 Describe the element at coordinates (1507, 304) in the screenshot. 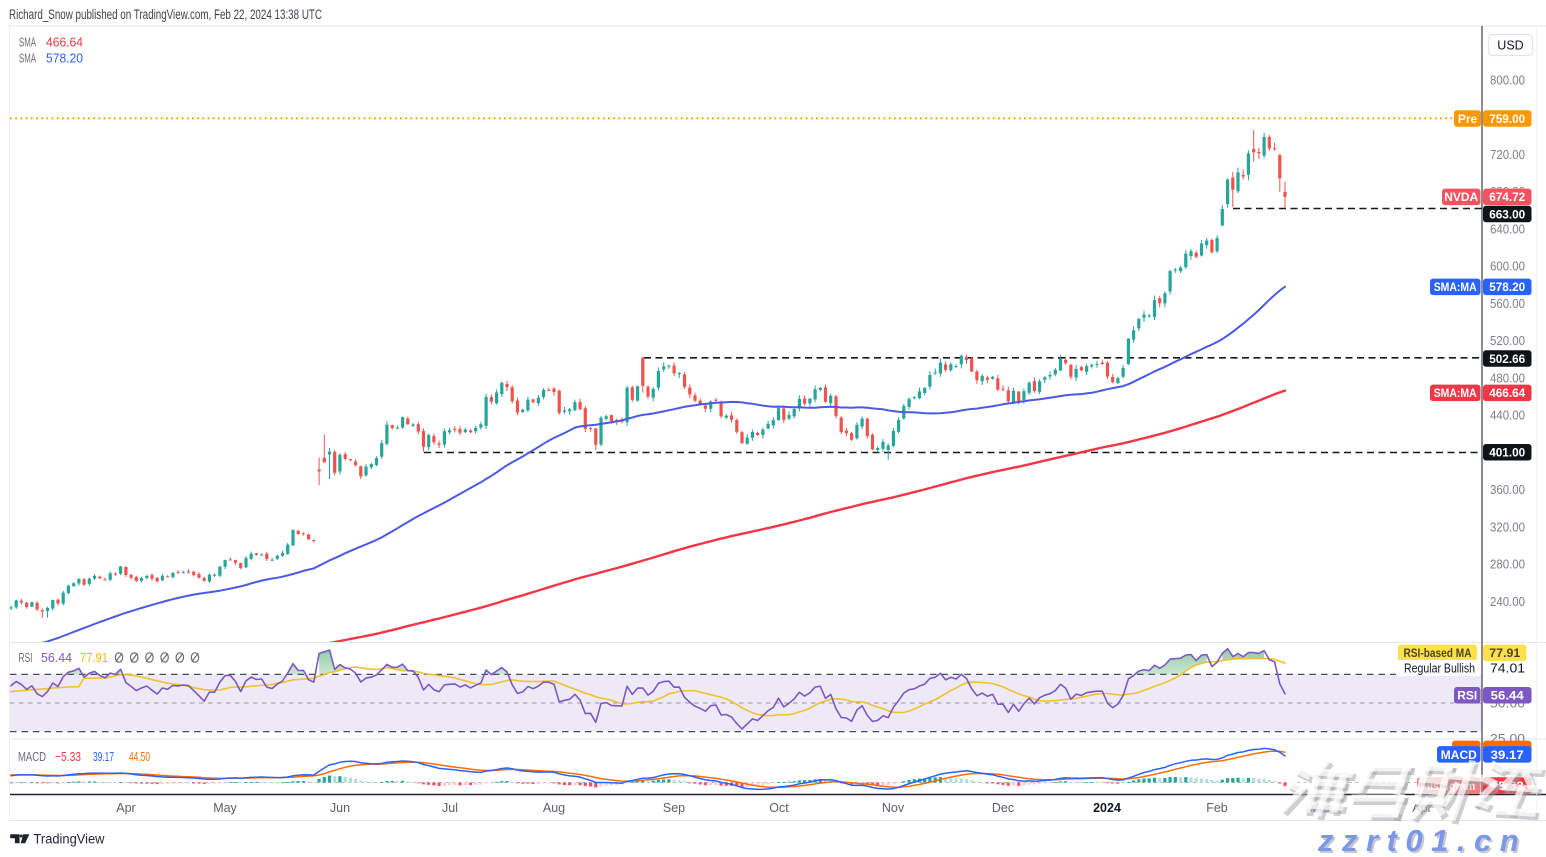

I see `svg-text: 560.00` at that location.